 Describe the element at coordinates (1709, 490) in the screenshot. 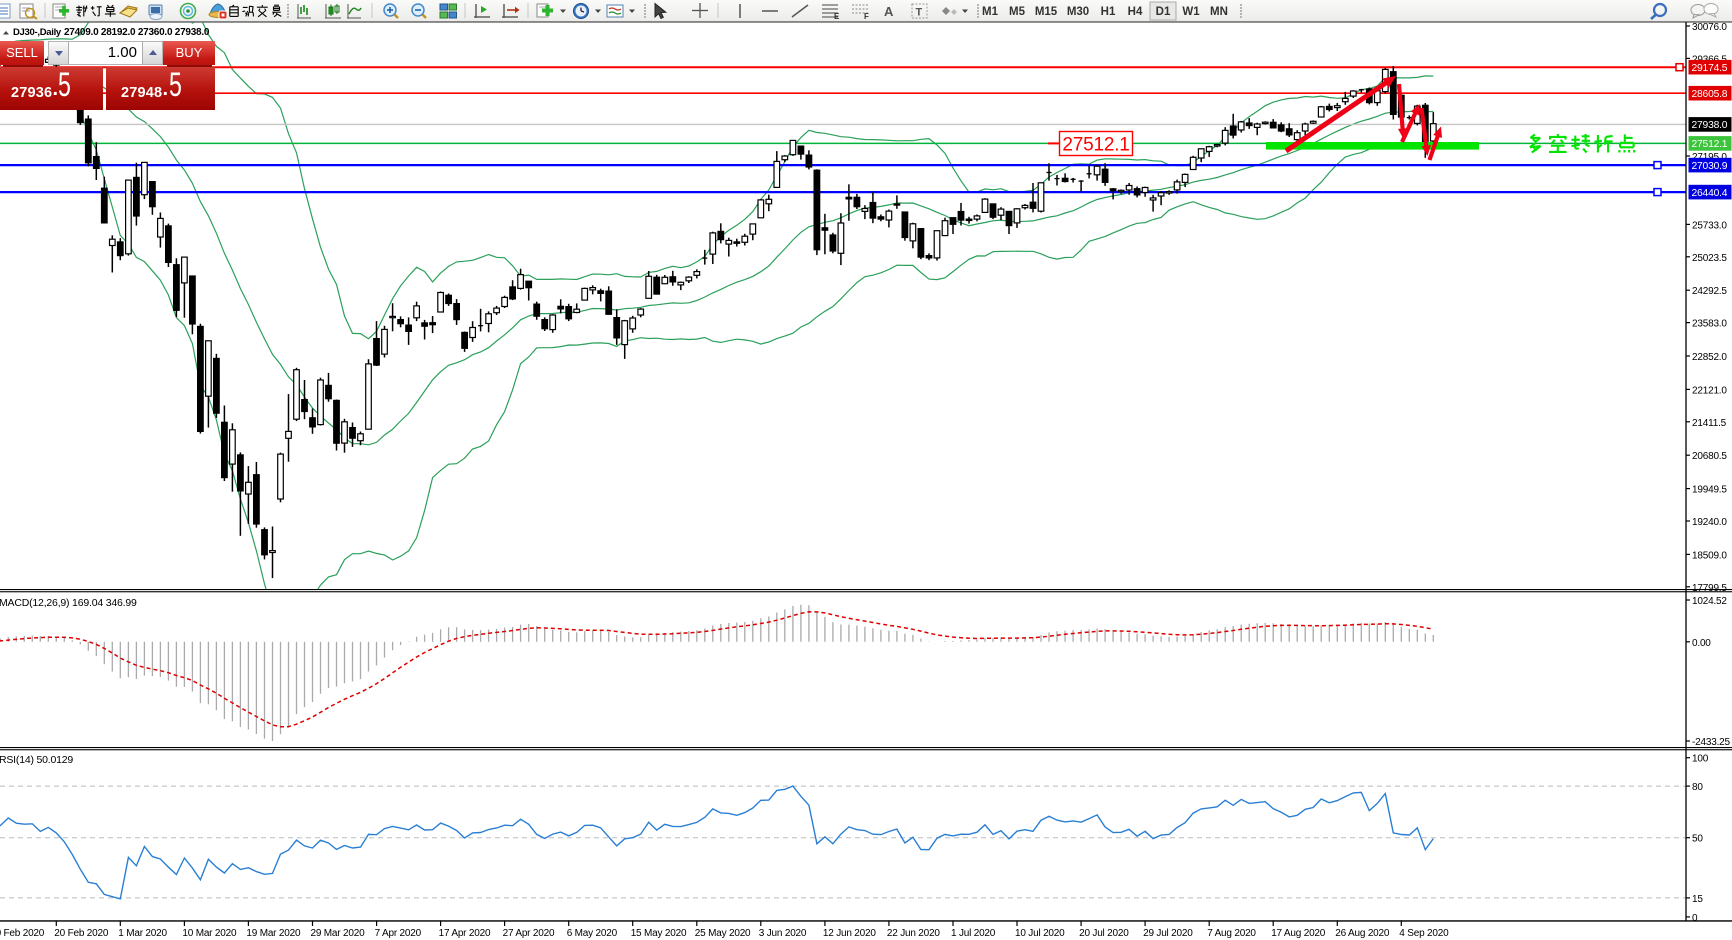

I see `svg-text: 19949.5` at that location.